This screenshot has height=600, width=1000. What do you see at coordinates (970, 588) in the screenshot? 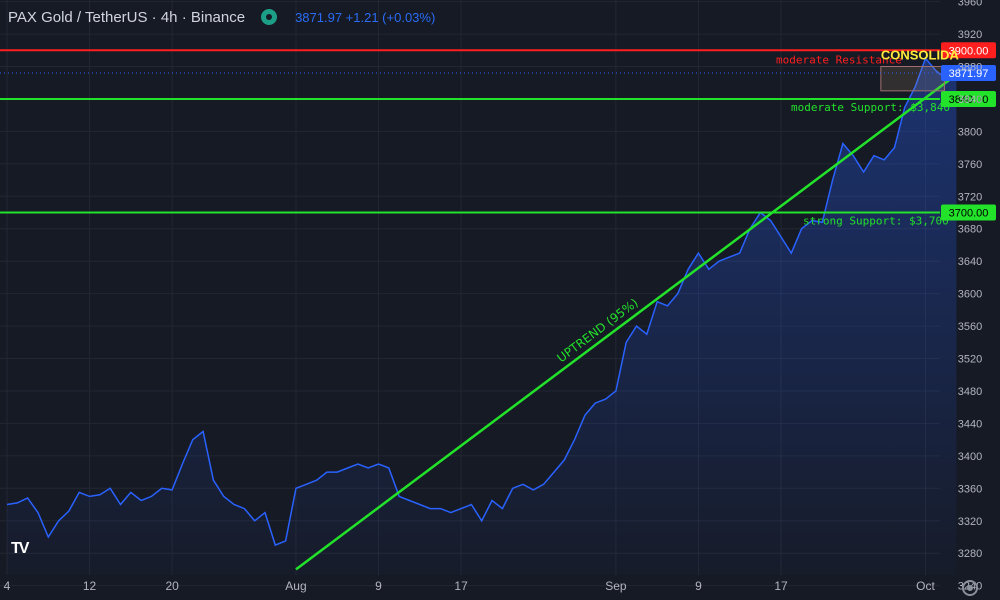
I see `settings-gear-icon` at bounding box center [970, 588].